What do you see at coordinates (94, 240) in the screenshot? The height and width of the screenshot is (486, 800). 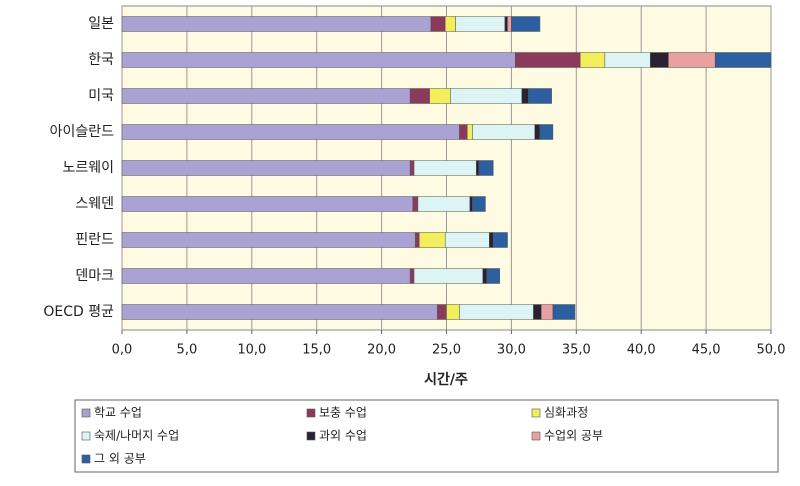 I see `y-tick-label: 핀란드` at bounding box center [94, 240].